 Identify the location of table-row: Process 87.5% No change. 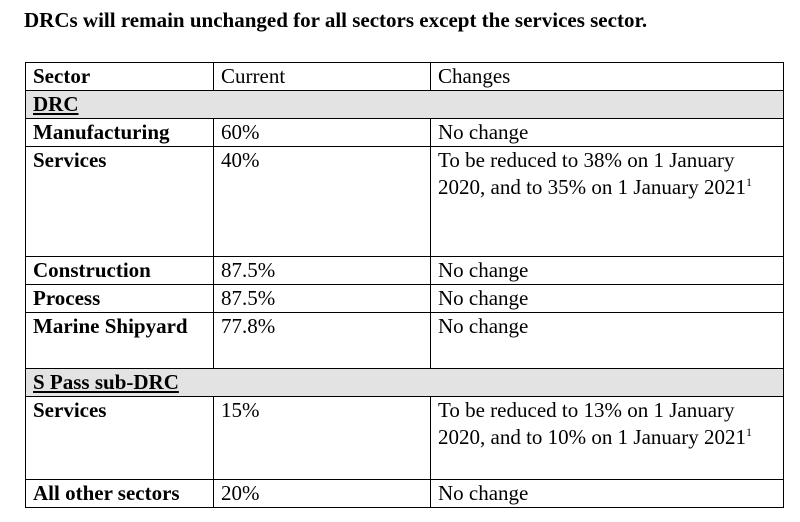
(404, 298).